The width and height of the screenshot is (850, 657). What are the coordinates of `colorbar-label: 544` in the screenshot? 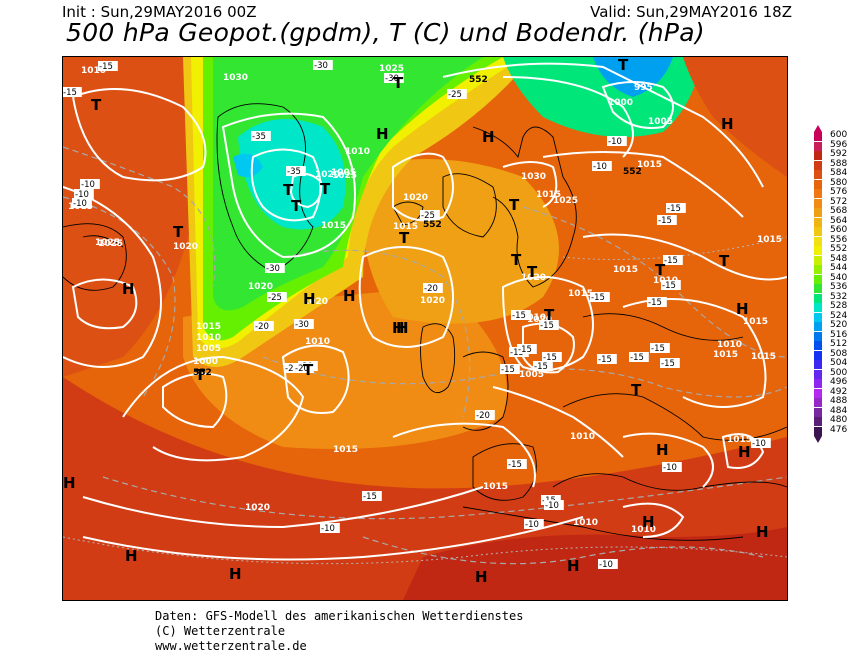 It's located at (839, 268).